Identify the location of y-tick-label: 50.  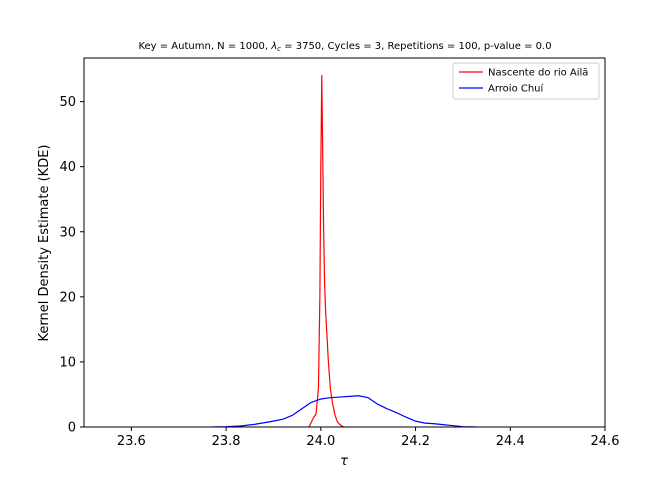
(67, 102).